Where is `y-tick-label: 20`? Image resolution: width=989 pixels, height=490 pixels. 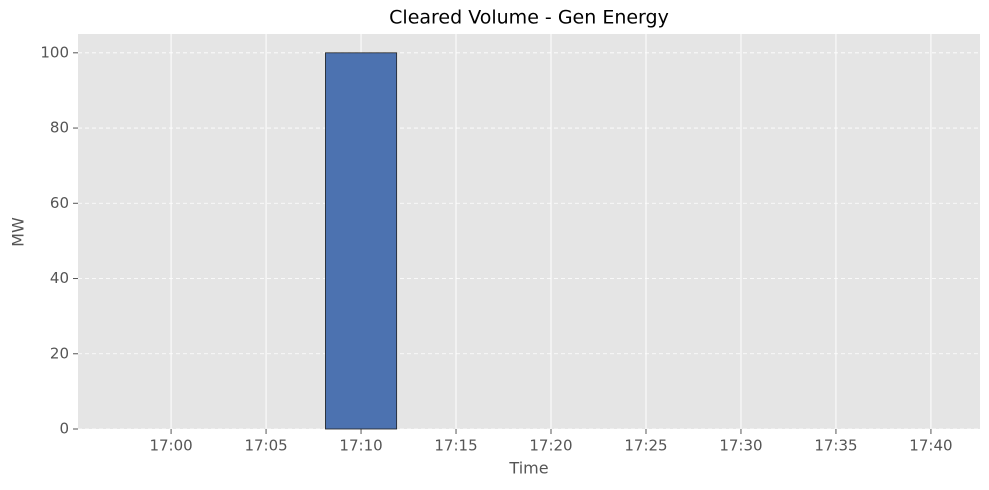
y-tick-label: 20 is located at coordinates (59, 353).